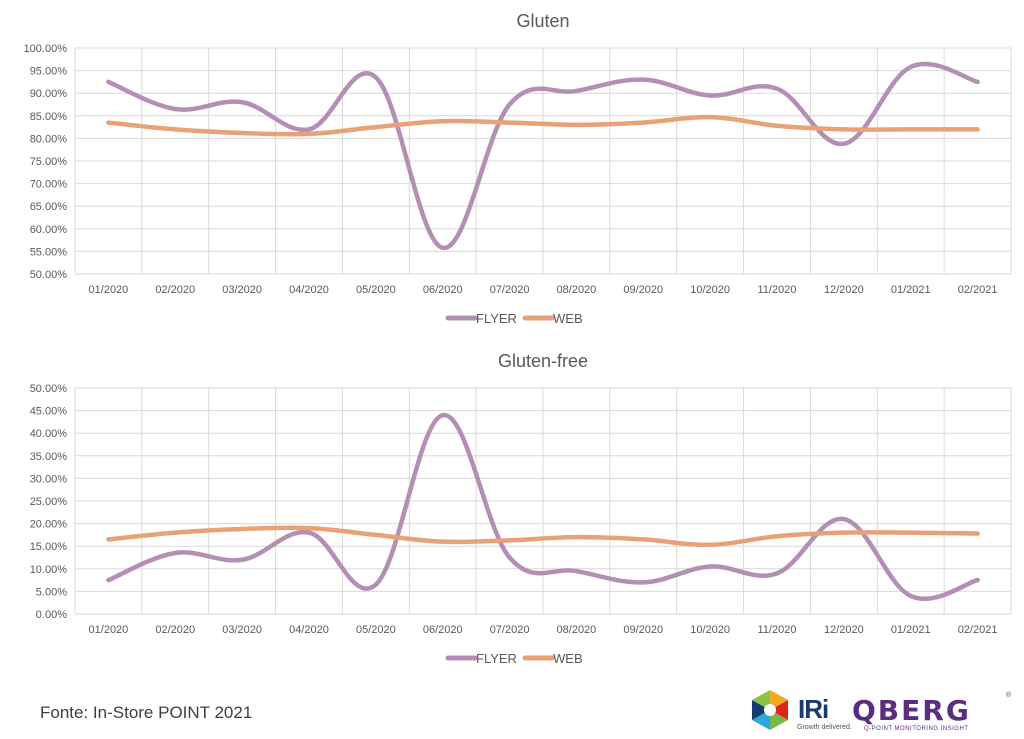 The image size is (1024, 739). I want to click on gluten-free-x-tick-label: 10/2020, so click(710, 630).